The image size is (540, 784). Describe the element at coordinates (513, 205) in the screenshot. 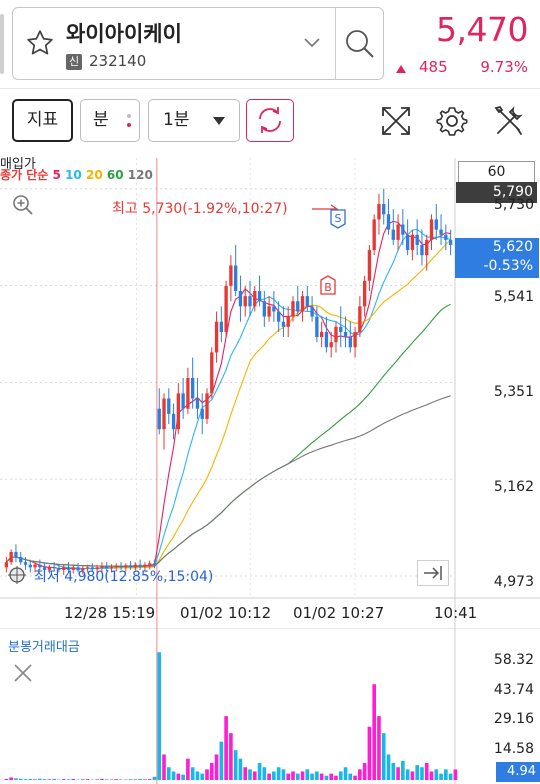

I see `price-axis-label: 5,730` at that location.